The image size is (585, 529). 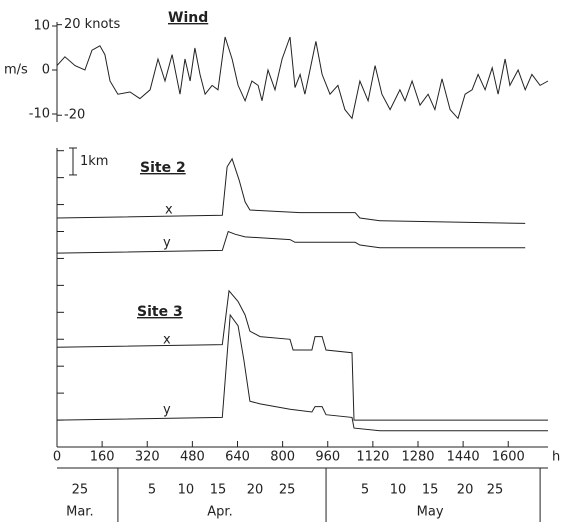 I want to click on y-tick-label: -10, so click(x=39, y=114).